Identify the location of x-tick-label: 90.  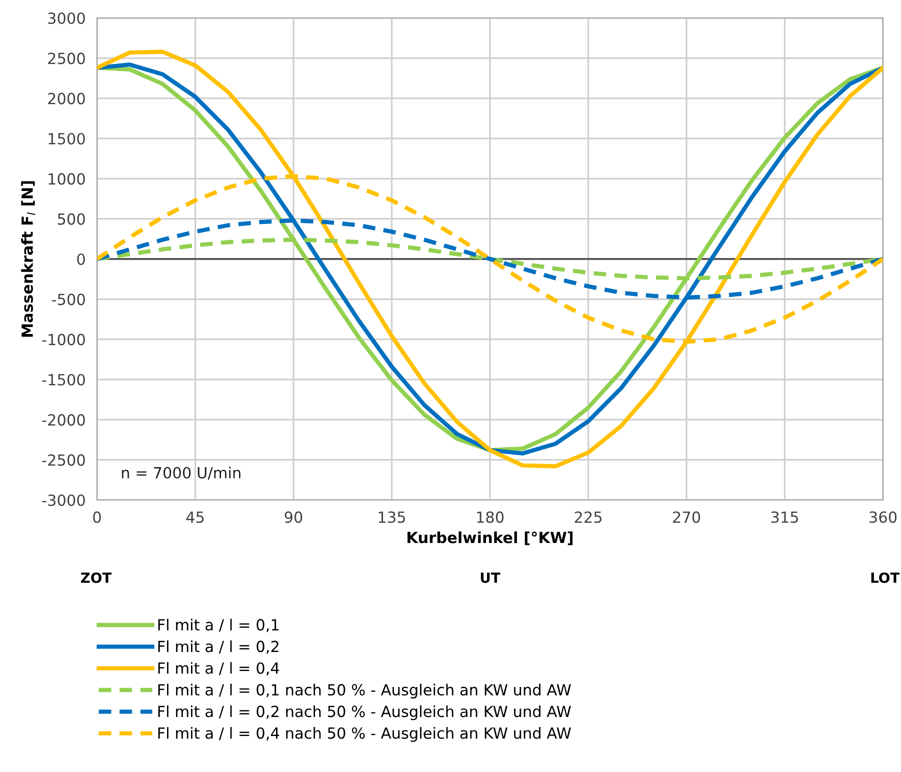
(293, 517).